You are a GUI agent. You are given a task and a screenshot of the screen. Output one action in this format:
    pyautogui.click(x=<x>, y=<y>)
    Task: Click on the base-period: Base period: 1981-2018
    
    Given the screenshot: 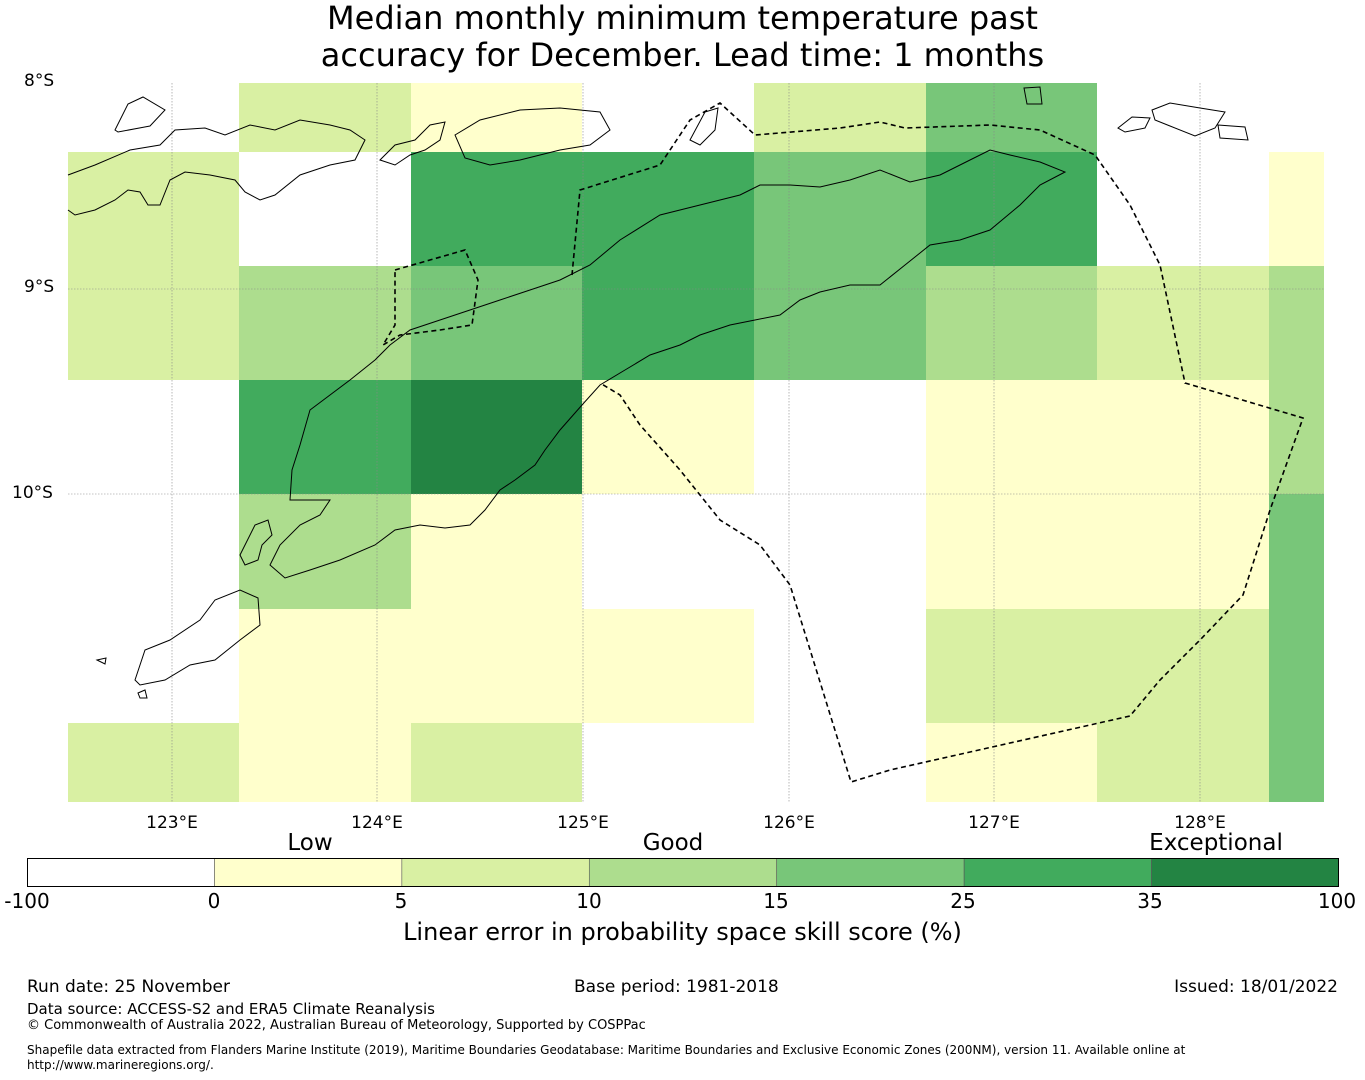 What is the action you would take?
    pyautogui.click(x=676, y=987)
    